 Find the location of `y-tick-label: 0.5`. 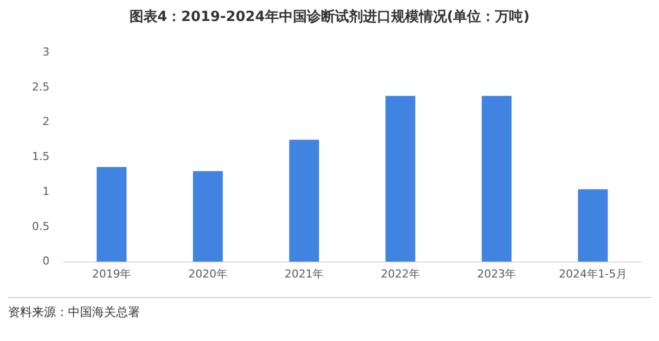

y-tick-label: 0.5 is located at coordinates (41, 226).